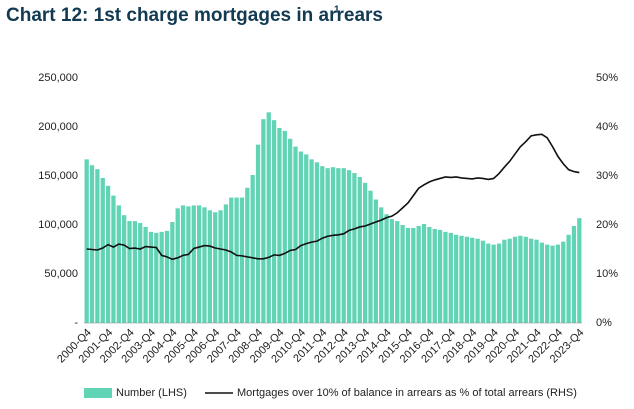 The image size is (634, 409). What do you see at coordinates (337, 10) in the screenshot?
I see `title-superscript: 1` at bounding box center [337, 10].